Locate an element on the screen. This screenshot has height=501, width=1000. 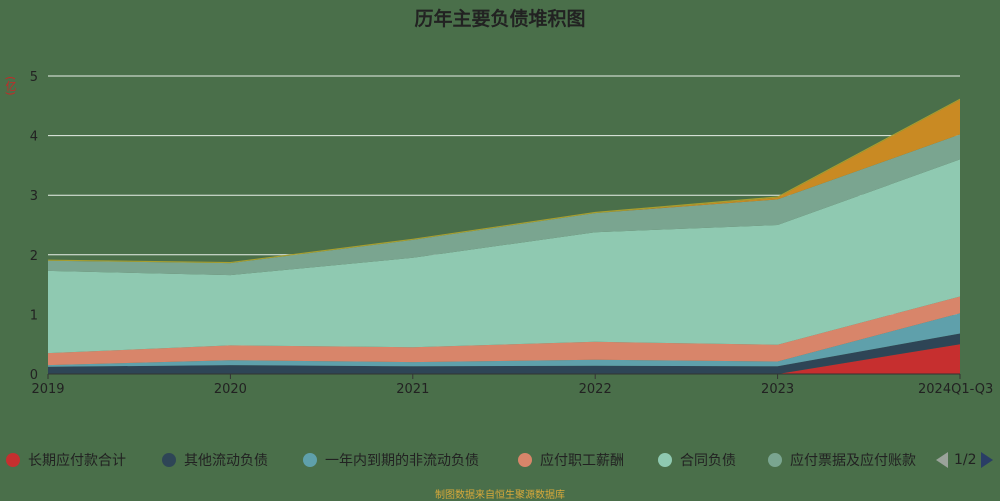
legend-label: 应付职工薪酬 is located at coordinates (582, 461).